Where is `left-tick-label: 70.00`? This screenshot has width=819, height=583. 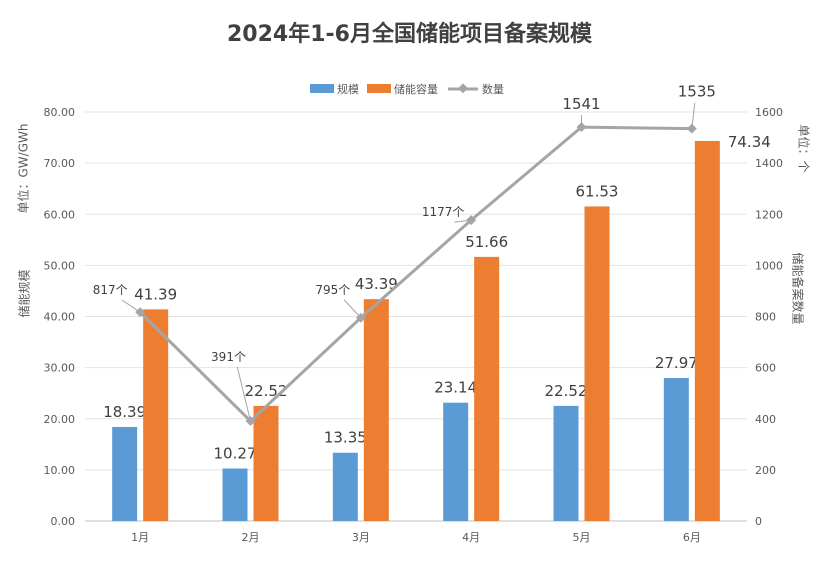 left-tick-label: 70.00 is located at coordinates (60, 163).